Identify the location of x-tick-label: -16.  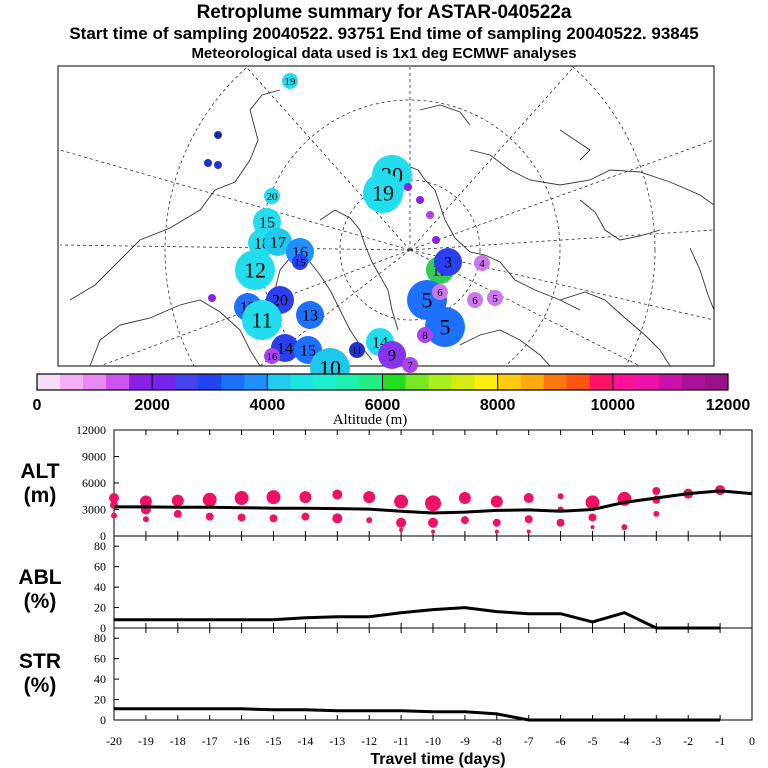
(242, 741).